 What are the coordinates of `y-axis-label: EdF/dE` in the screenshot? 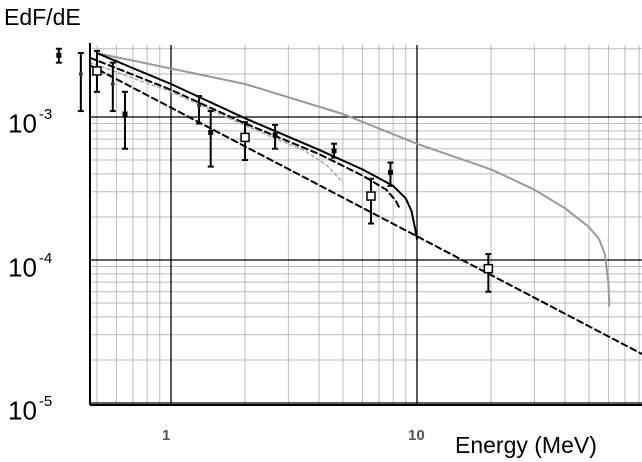 It's located at (42, 17).